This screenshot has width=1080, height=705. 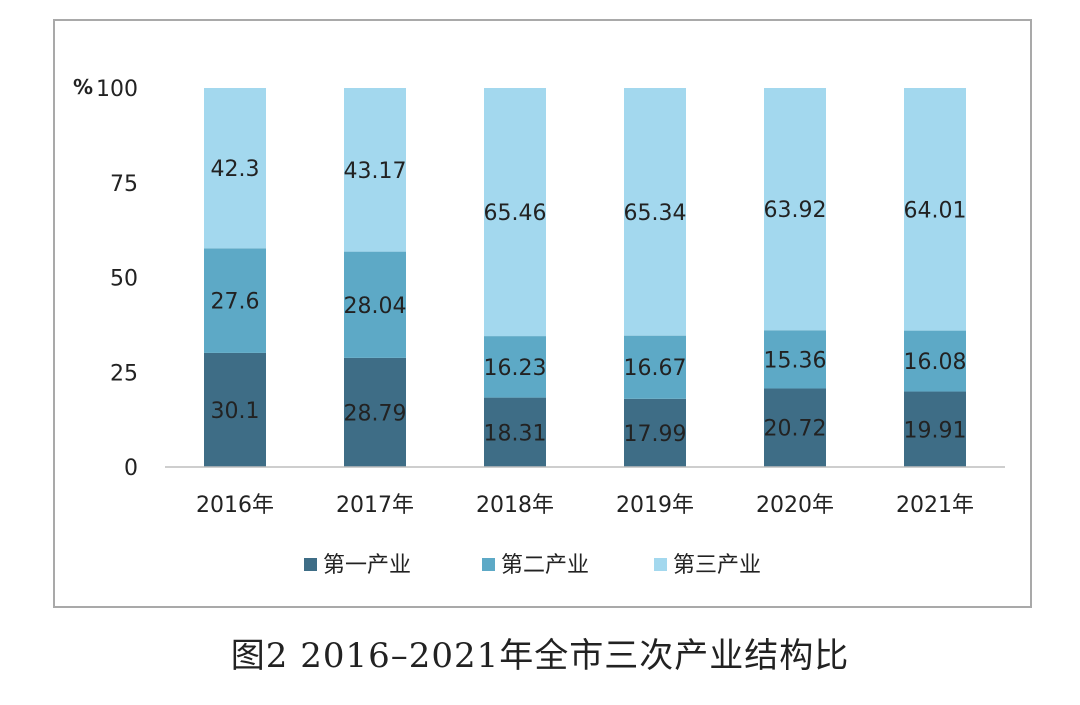 What do you see at coordinates (124, 373) in the screenshot?
I see `y-tick-label: 25` at bounding box center [124, 373].